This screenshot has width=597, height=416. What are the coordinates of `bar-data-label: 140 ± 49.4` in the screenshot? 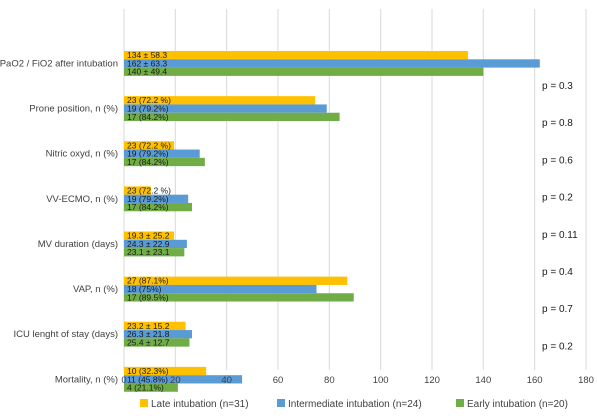 It's located at (147, 72).